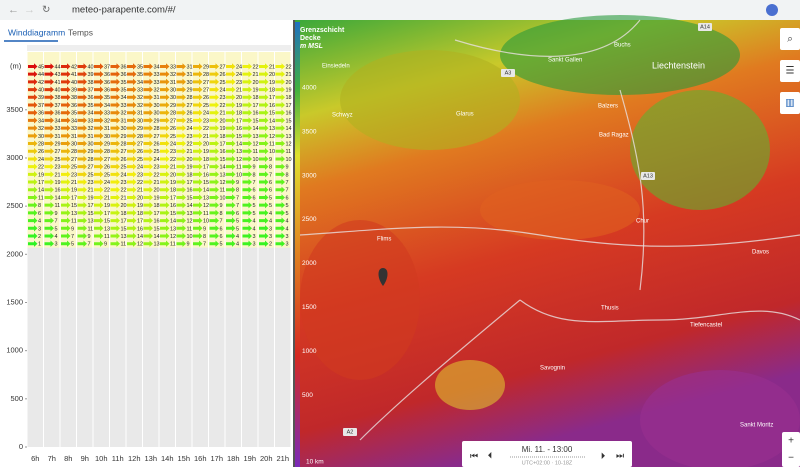 This screenshot has width=800, height=472. What do you see at coordinates (791, 458) in the screenshot?
I see `zoom-out: −` at bounding box center [791, 458].